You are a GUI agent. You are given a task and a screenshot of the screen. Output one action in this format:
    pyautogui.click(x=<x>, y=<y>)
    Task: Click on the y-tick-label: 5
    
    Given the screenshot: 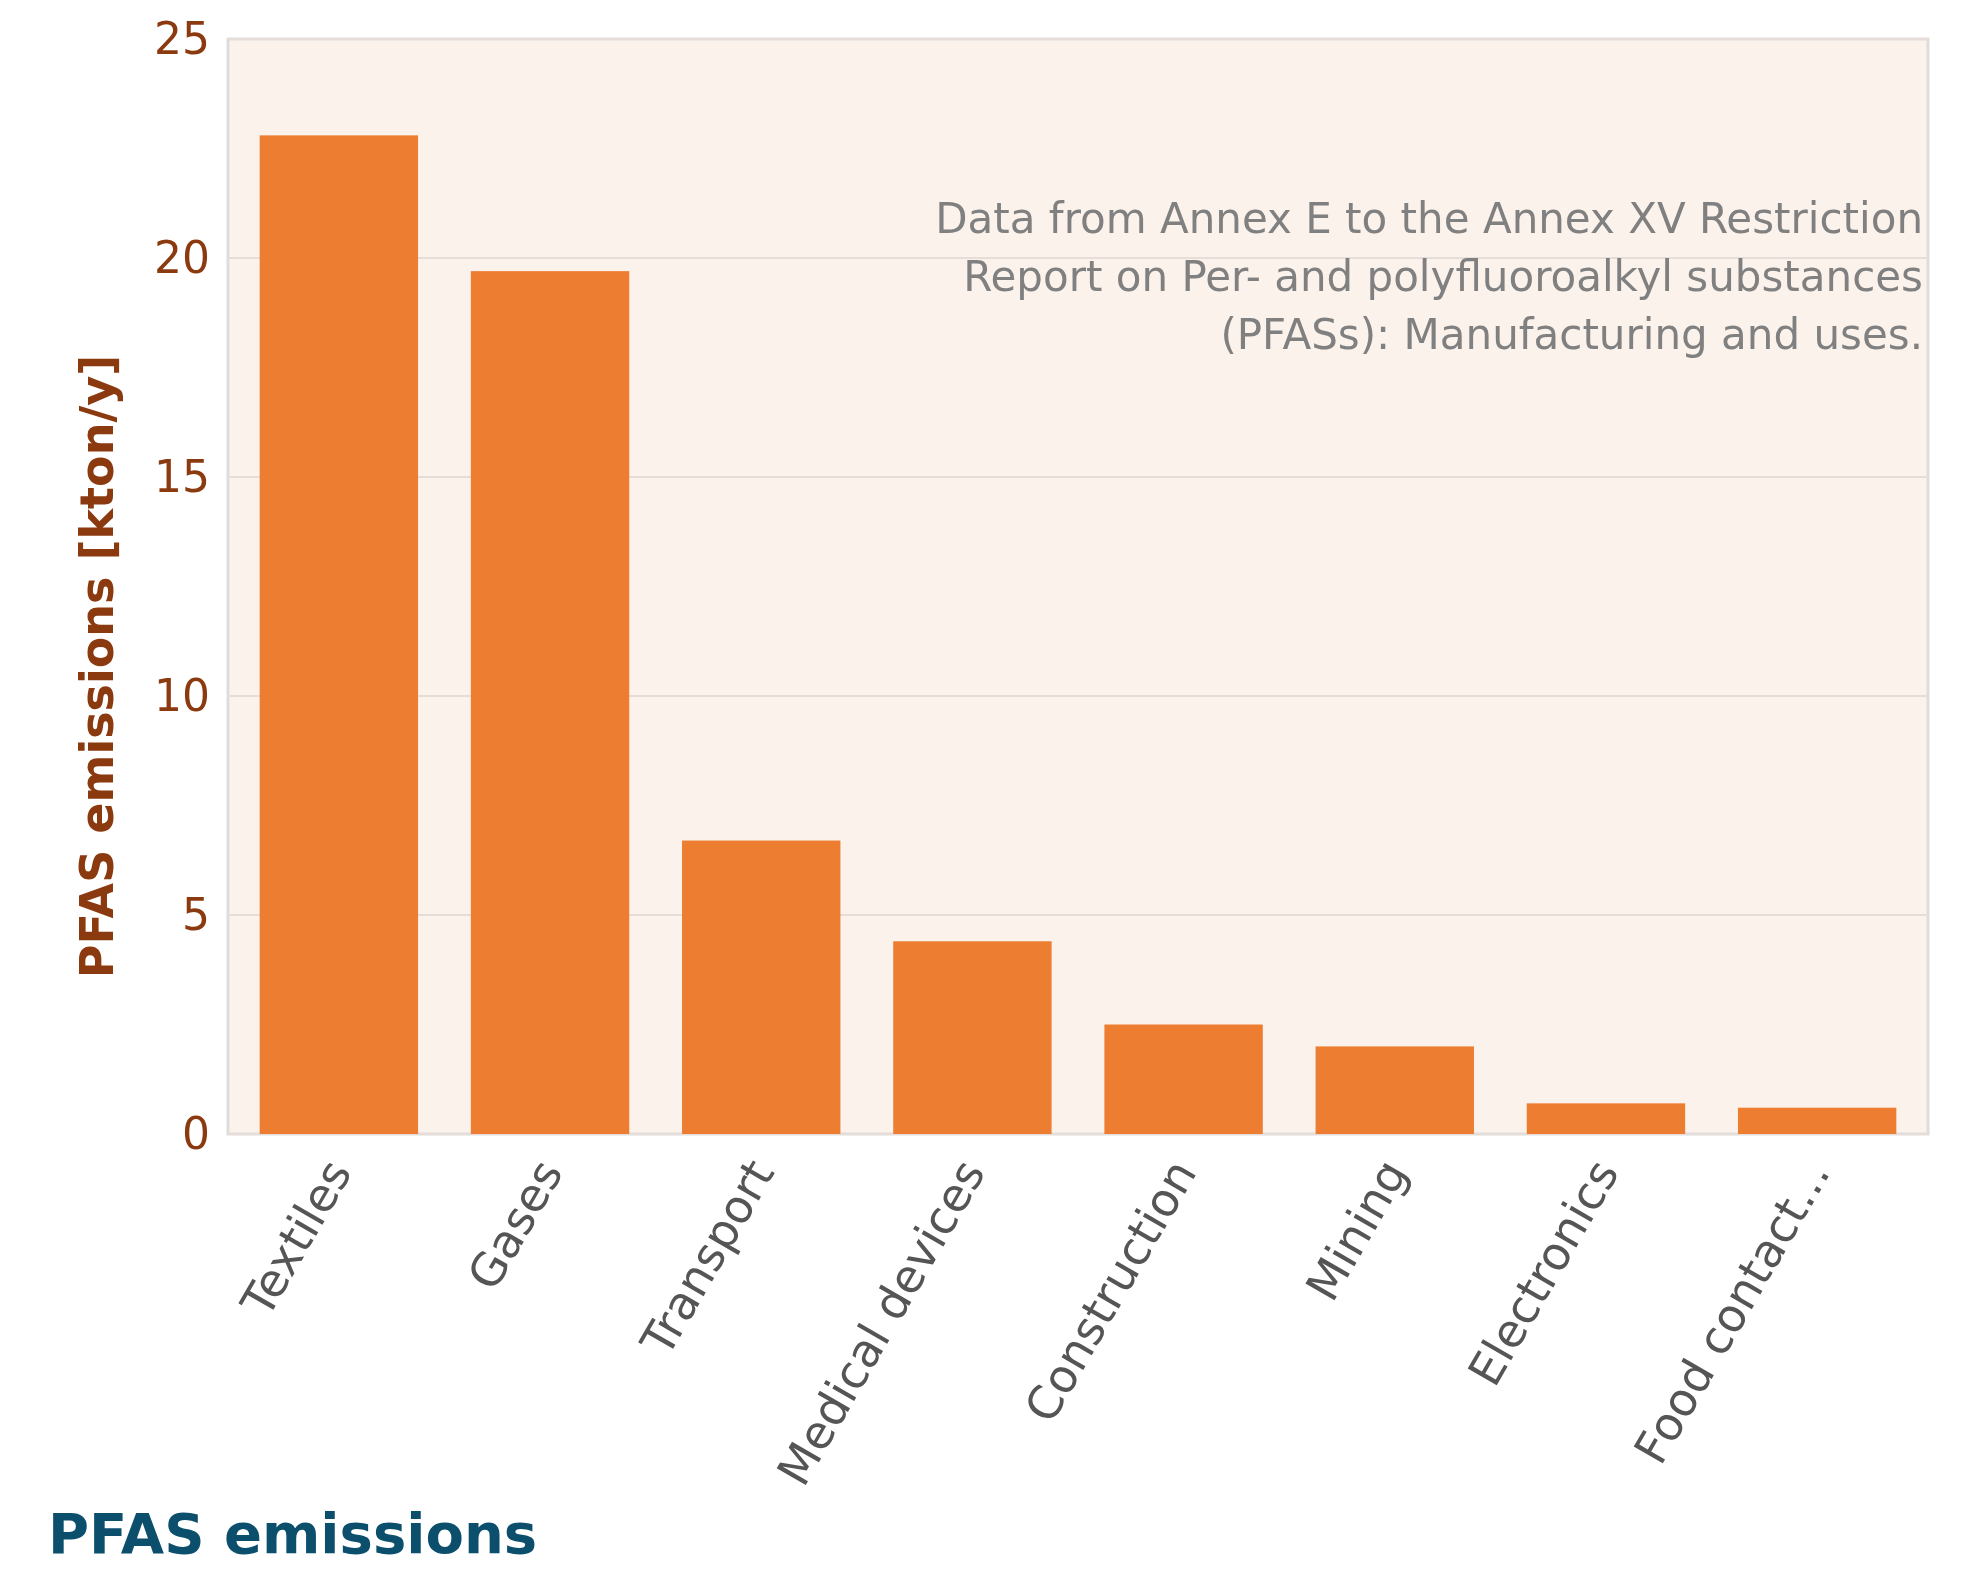 What is the action you would take?
    pyautogui.click(x=196, y=915)
    